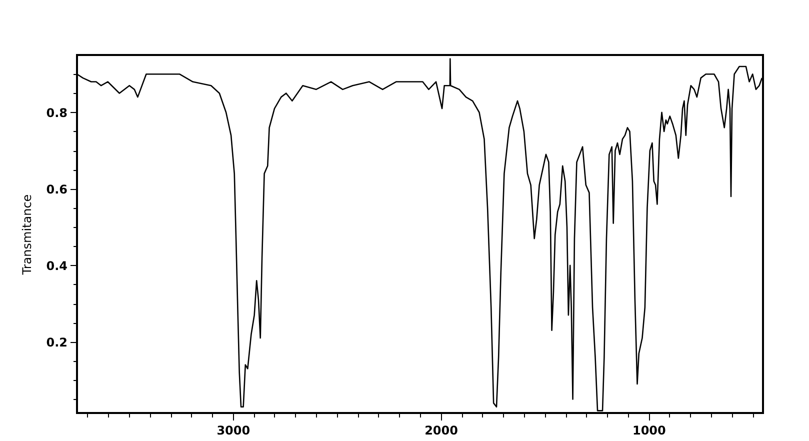  I want to click on x-tick-label: 2000, so click(441, 431).